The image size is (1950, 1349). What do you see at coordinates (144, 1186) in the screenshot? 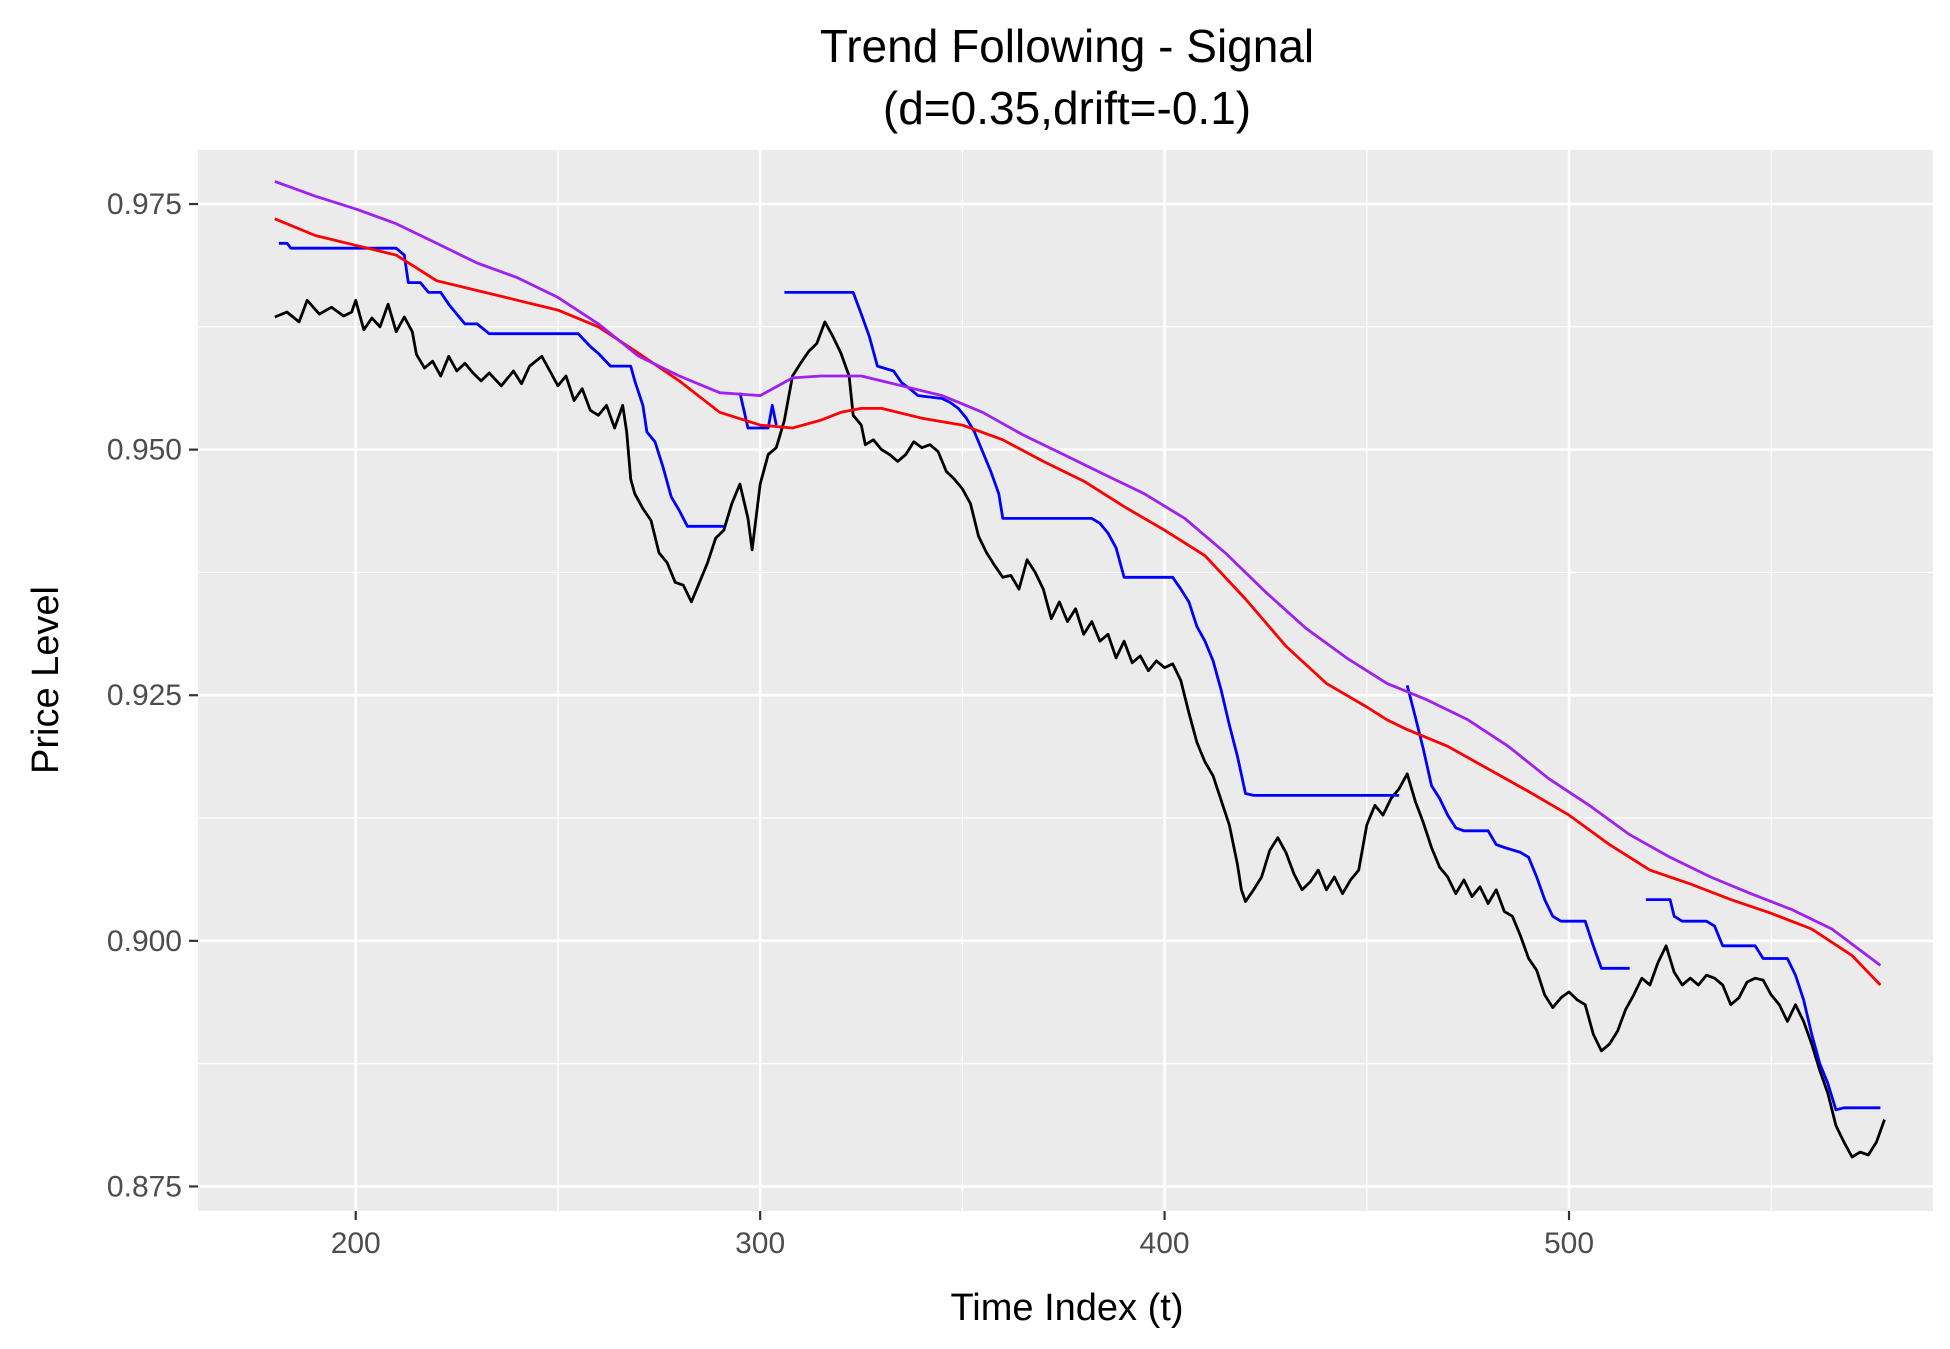
I see `y-tick-label: 0.875` at bounding box center [144, 1186].